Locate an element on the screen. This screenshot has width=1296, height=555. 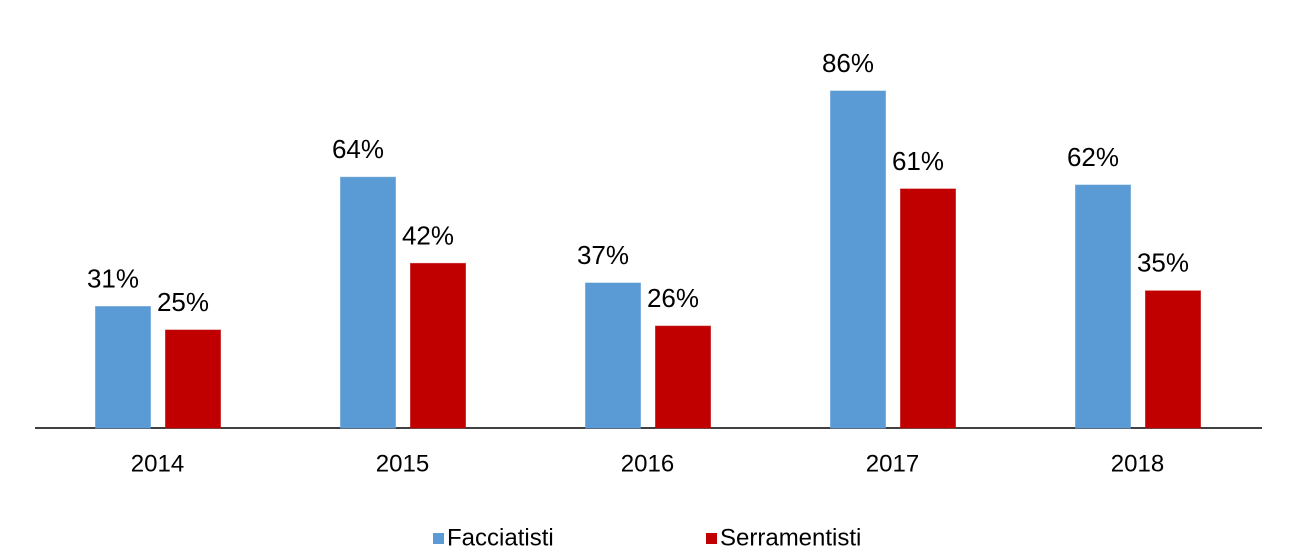
x-tick-label: 2015 is located at coordinates (402, 463).